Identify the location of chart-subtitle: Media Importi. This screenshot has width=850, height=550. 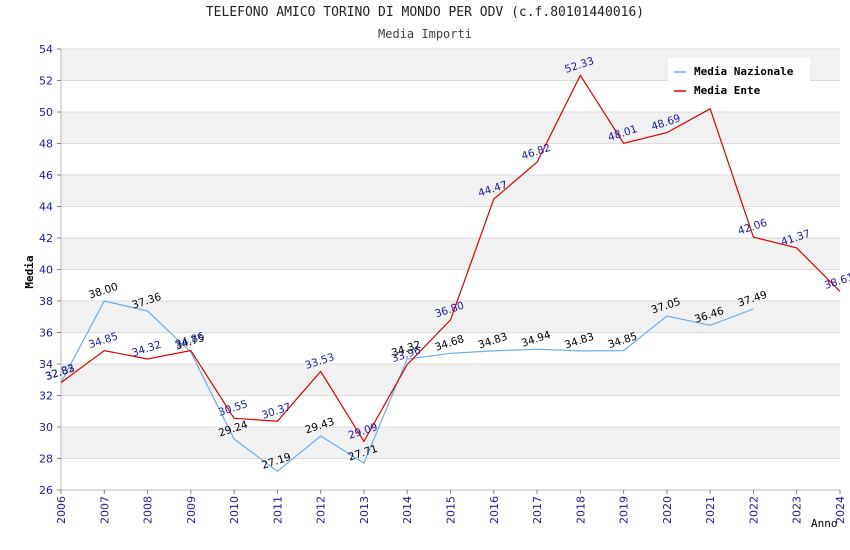
(425, 34).